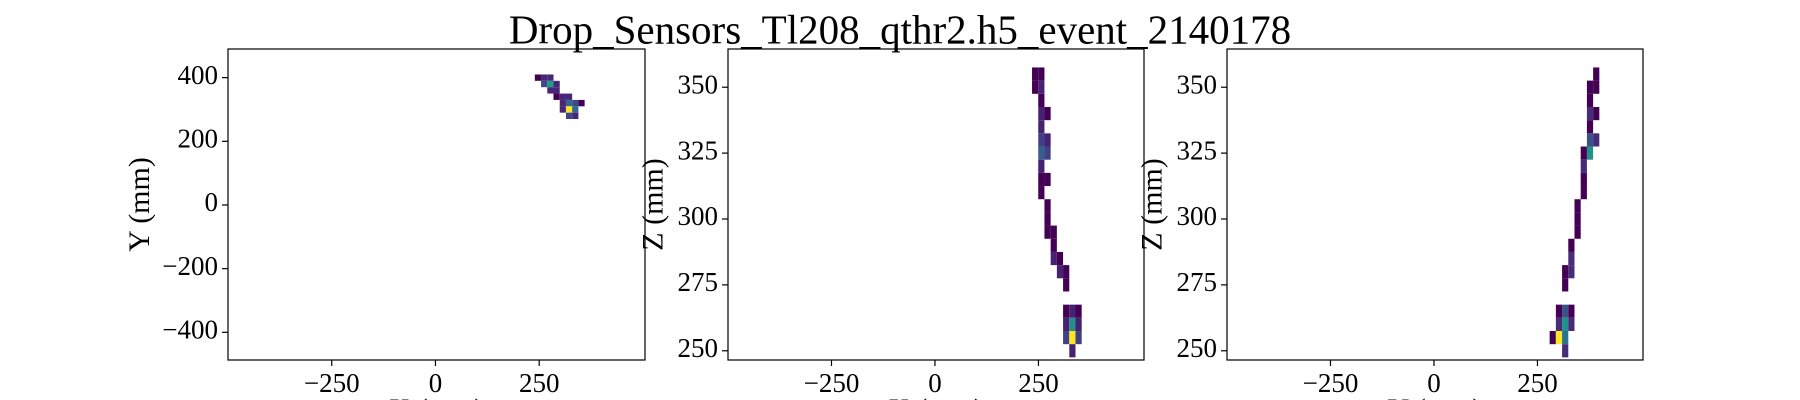 The image size is (1800, 400). I want to click on y-axis-label: Z (mm), so click(1151, 204).